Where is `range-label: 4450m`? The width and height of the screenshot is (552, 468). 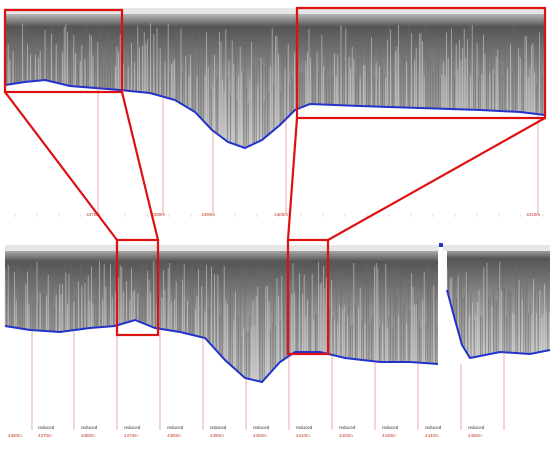
range-label: 4450m is located at coordinates (475, 435).